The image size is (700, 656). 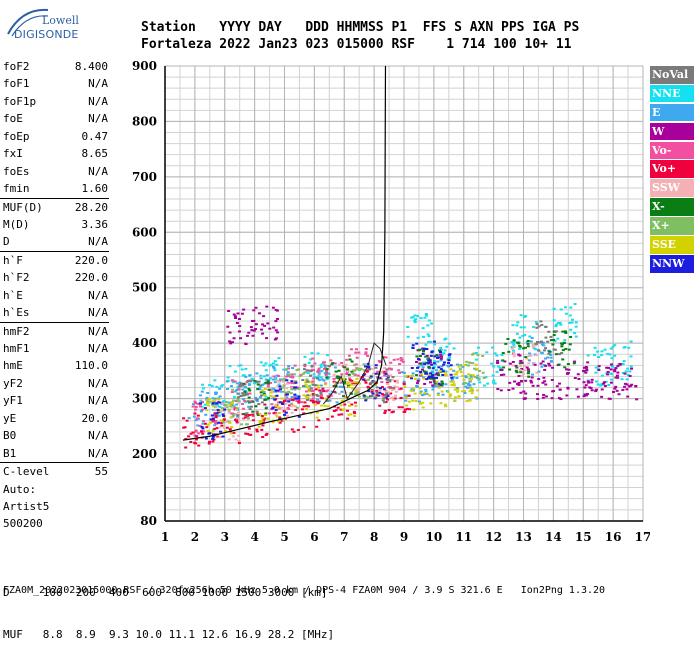 I want to click on extra-line-artist: Artist5, so click(x=26, y=506).